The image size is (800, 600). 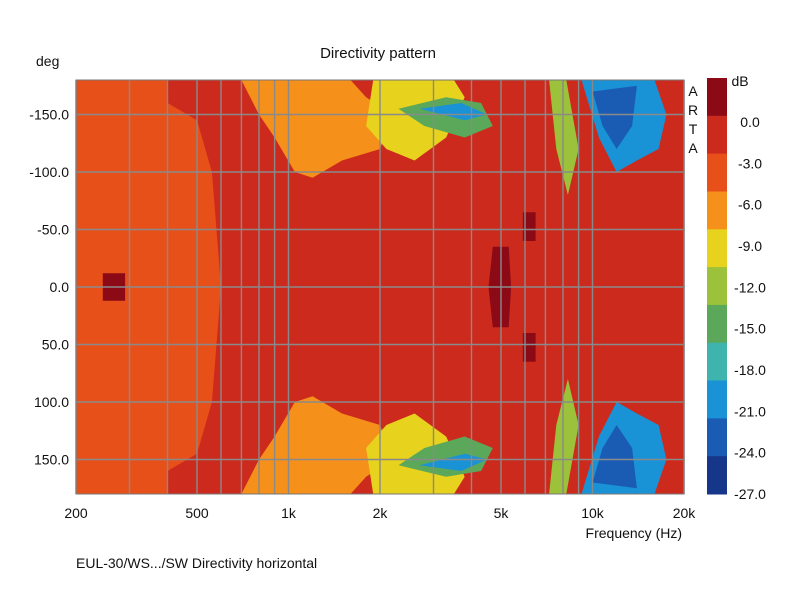 What do you see at coordinates (693, 91) in the screenshot?
I see `arta-letter-0: A` at bounding box center [693, 91].